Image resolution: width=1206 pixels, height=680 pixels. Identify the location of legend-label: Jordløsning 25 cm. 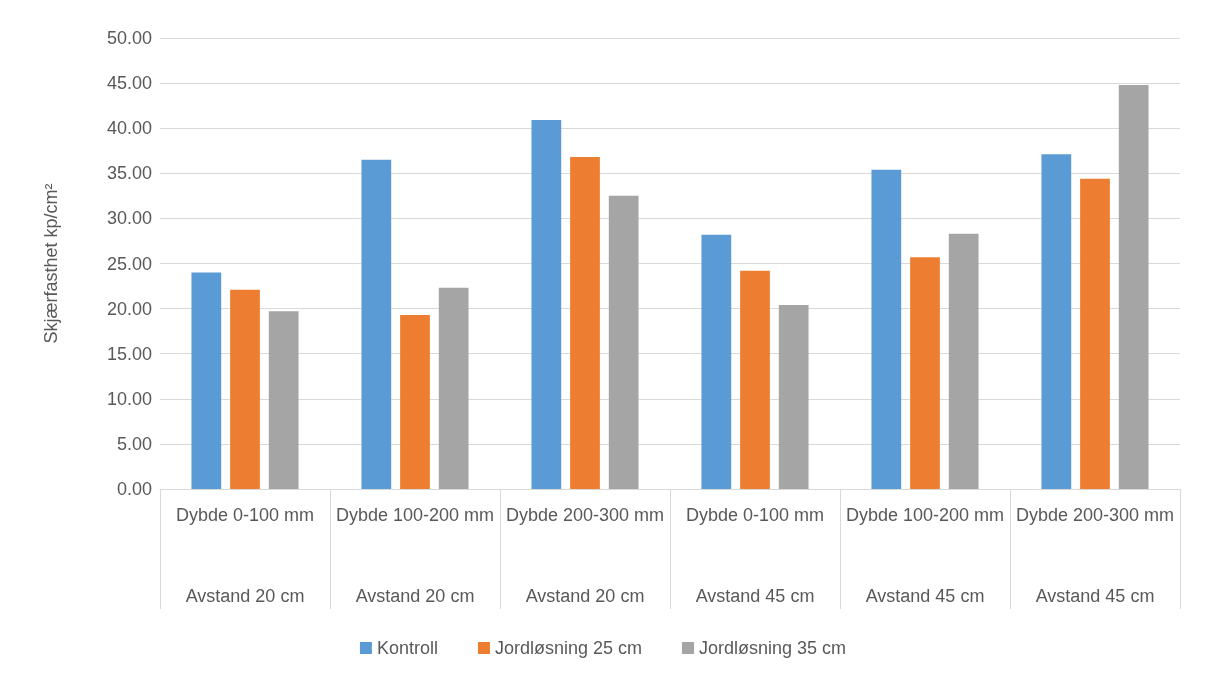
(568, 648).